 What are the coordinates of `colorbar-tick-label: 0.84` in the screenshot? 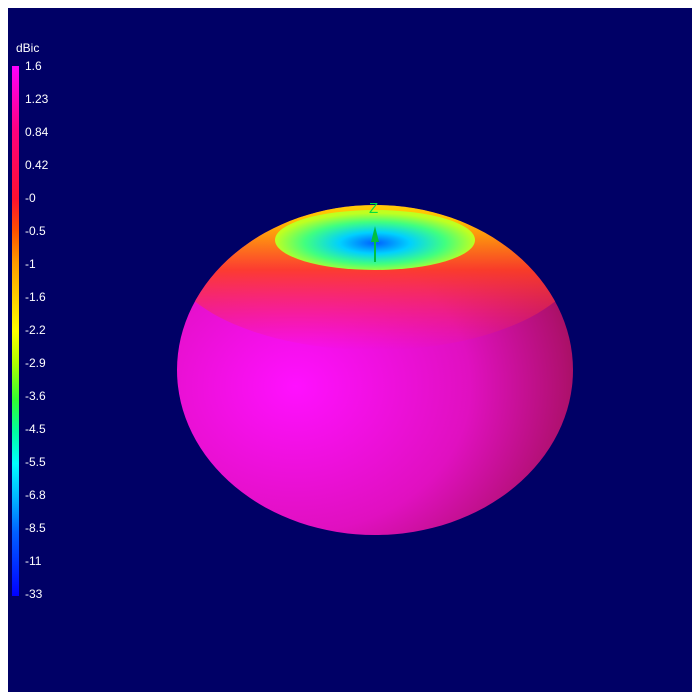 It's located at (37, 132).